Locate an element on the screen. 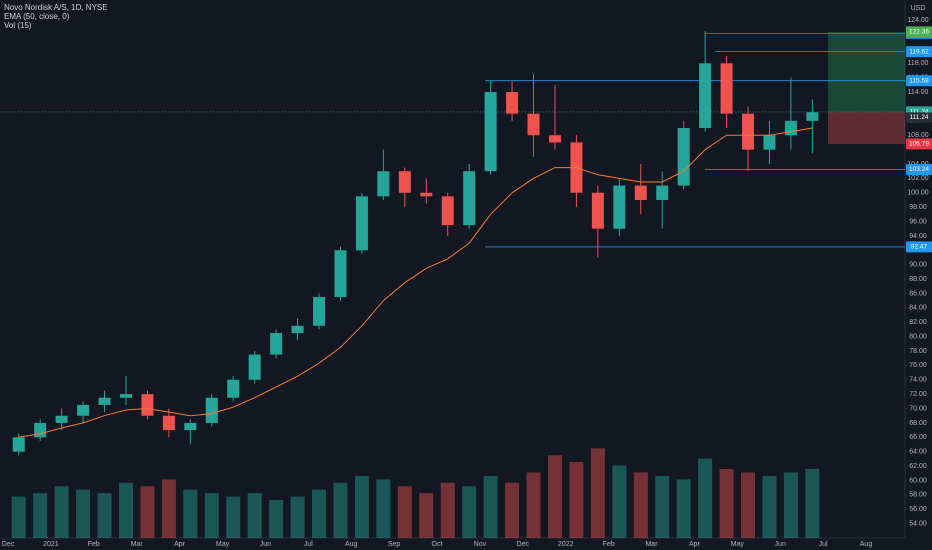  indicator-legend: Vol (15) is located at coordinates (18, 25).